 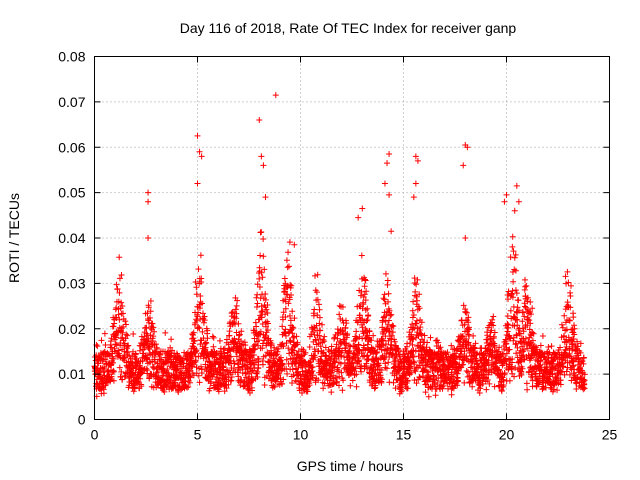 I want to click on y-axis-label: ROTI / TECUs, so click(x=14, y=238).